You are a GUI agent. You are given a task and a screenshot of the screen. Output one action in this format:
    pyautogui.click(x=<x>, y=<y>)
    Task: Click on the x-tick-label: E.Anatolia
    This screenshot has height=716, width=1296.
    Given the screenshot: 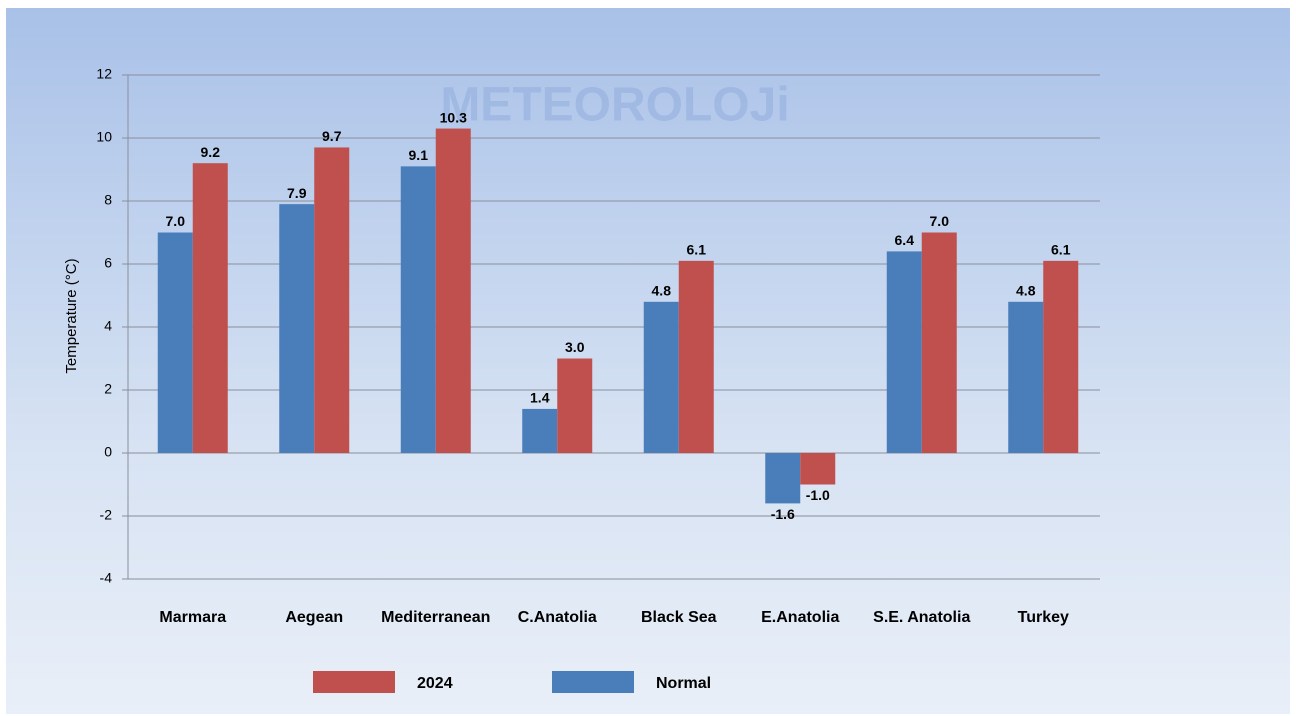 What is the action you would take?
    pyautogui.click(x=800, y=617)
    